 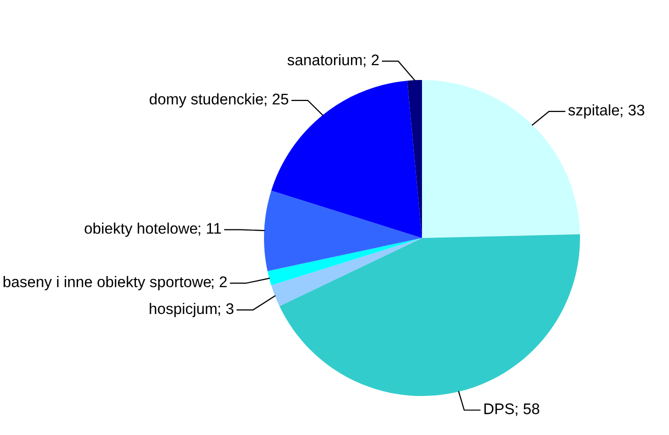 I want to click on data-label: ; 58, so click(x=528, y=409).